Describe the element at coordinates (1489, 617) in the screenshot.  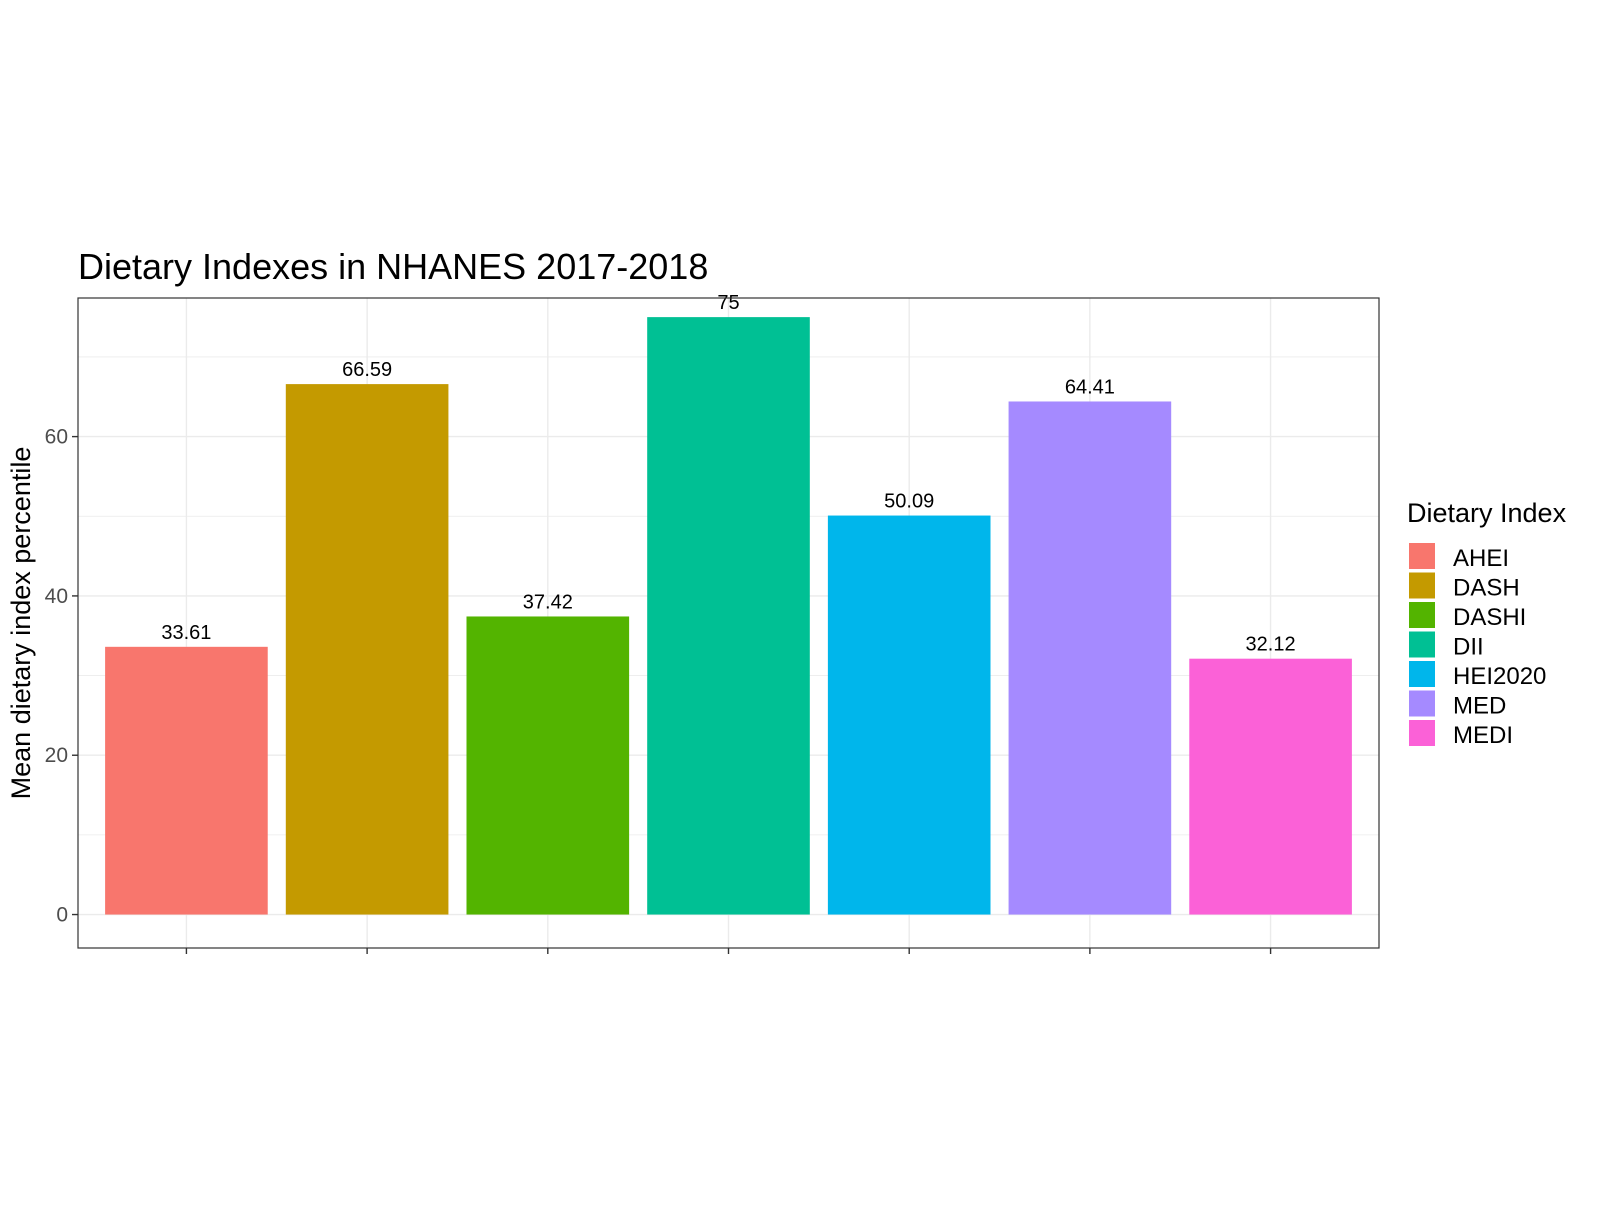
I see `legend-label: DASHI` at that location.